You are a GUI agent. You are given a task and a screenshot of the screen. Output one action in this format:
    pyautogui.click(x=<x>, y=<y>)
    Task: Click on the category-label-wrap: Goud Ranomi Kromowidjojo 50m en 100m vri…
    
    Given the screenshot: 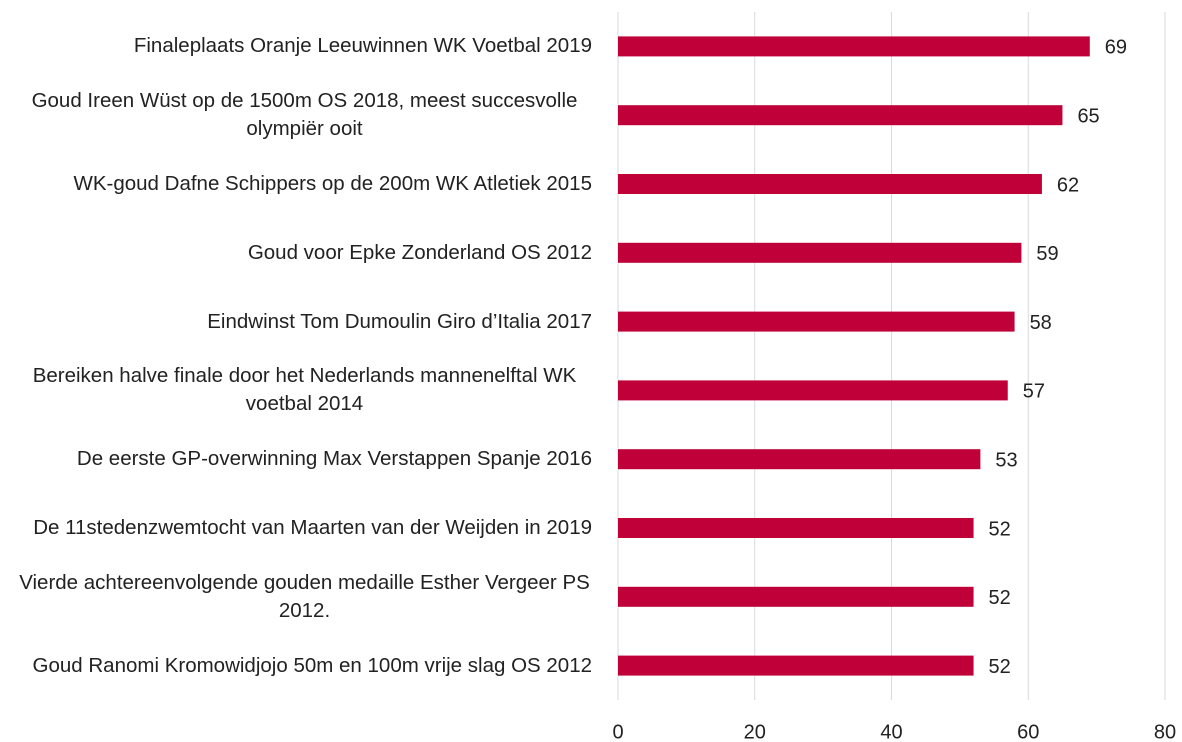 What is the action you would take?
    pyautogui.click(x=296, y=665)
    